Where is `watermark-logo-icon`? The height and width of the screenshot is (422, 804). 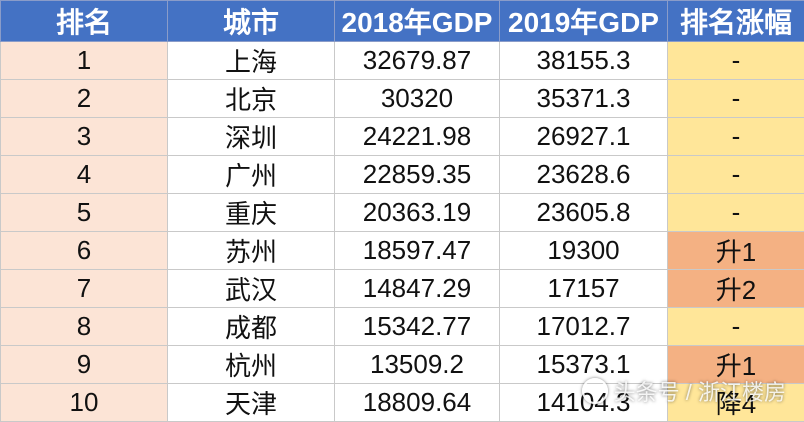
watermark-logo-icon is located at coordinates (595, 391).